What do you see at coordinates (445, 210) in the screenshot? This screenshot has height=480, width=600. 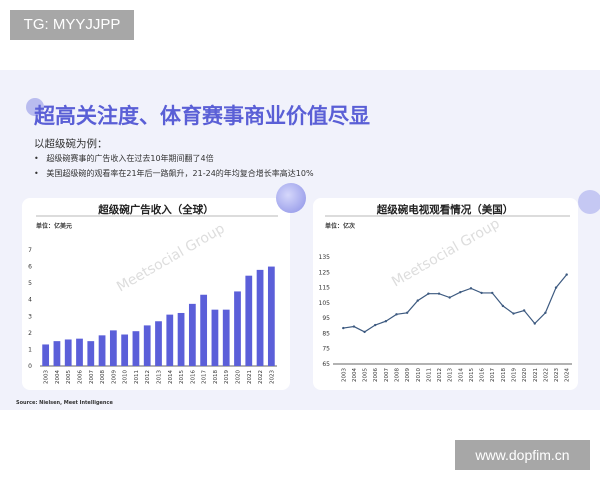 I see `line-chart-title: 超级碗电视观看情况（美国）` at bounding box center [445, 210].